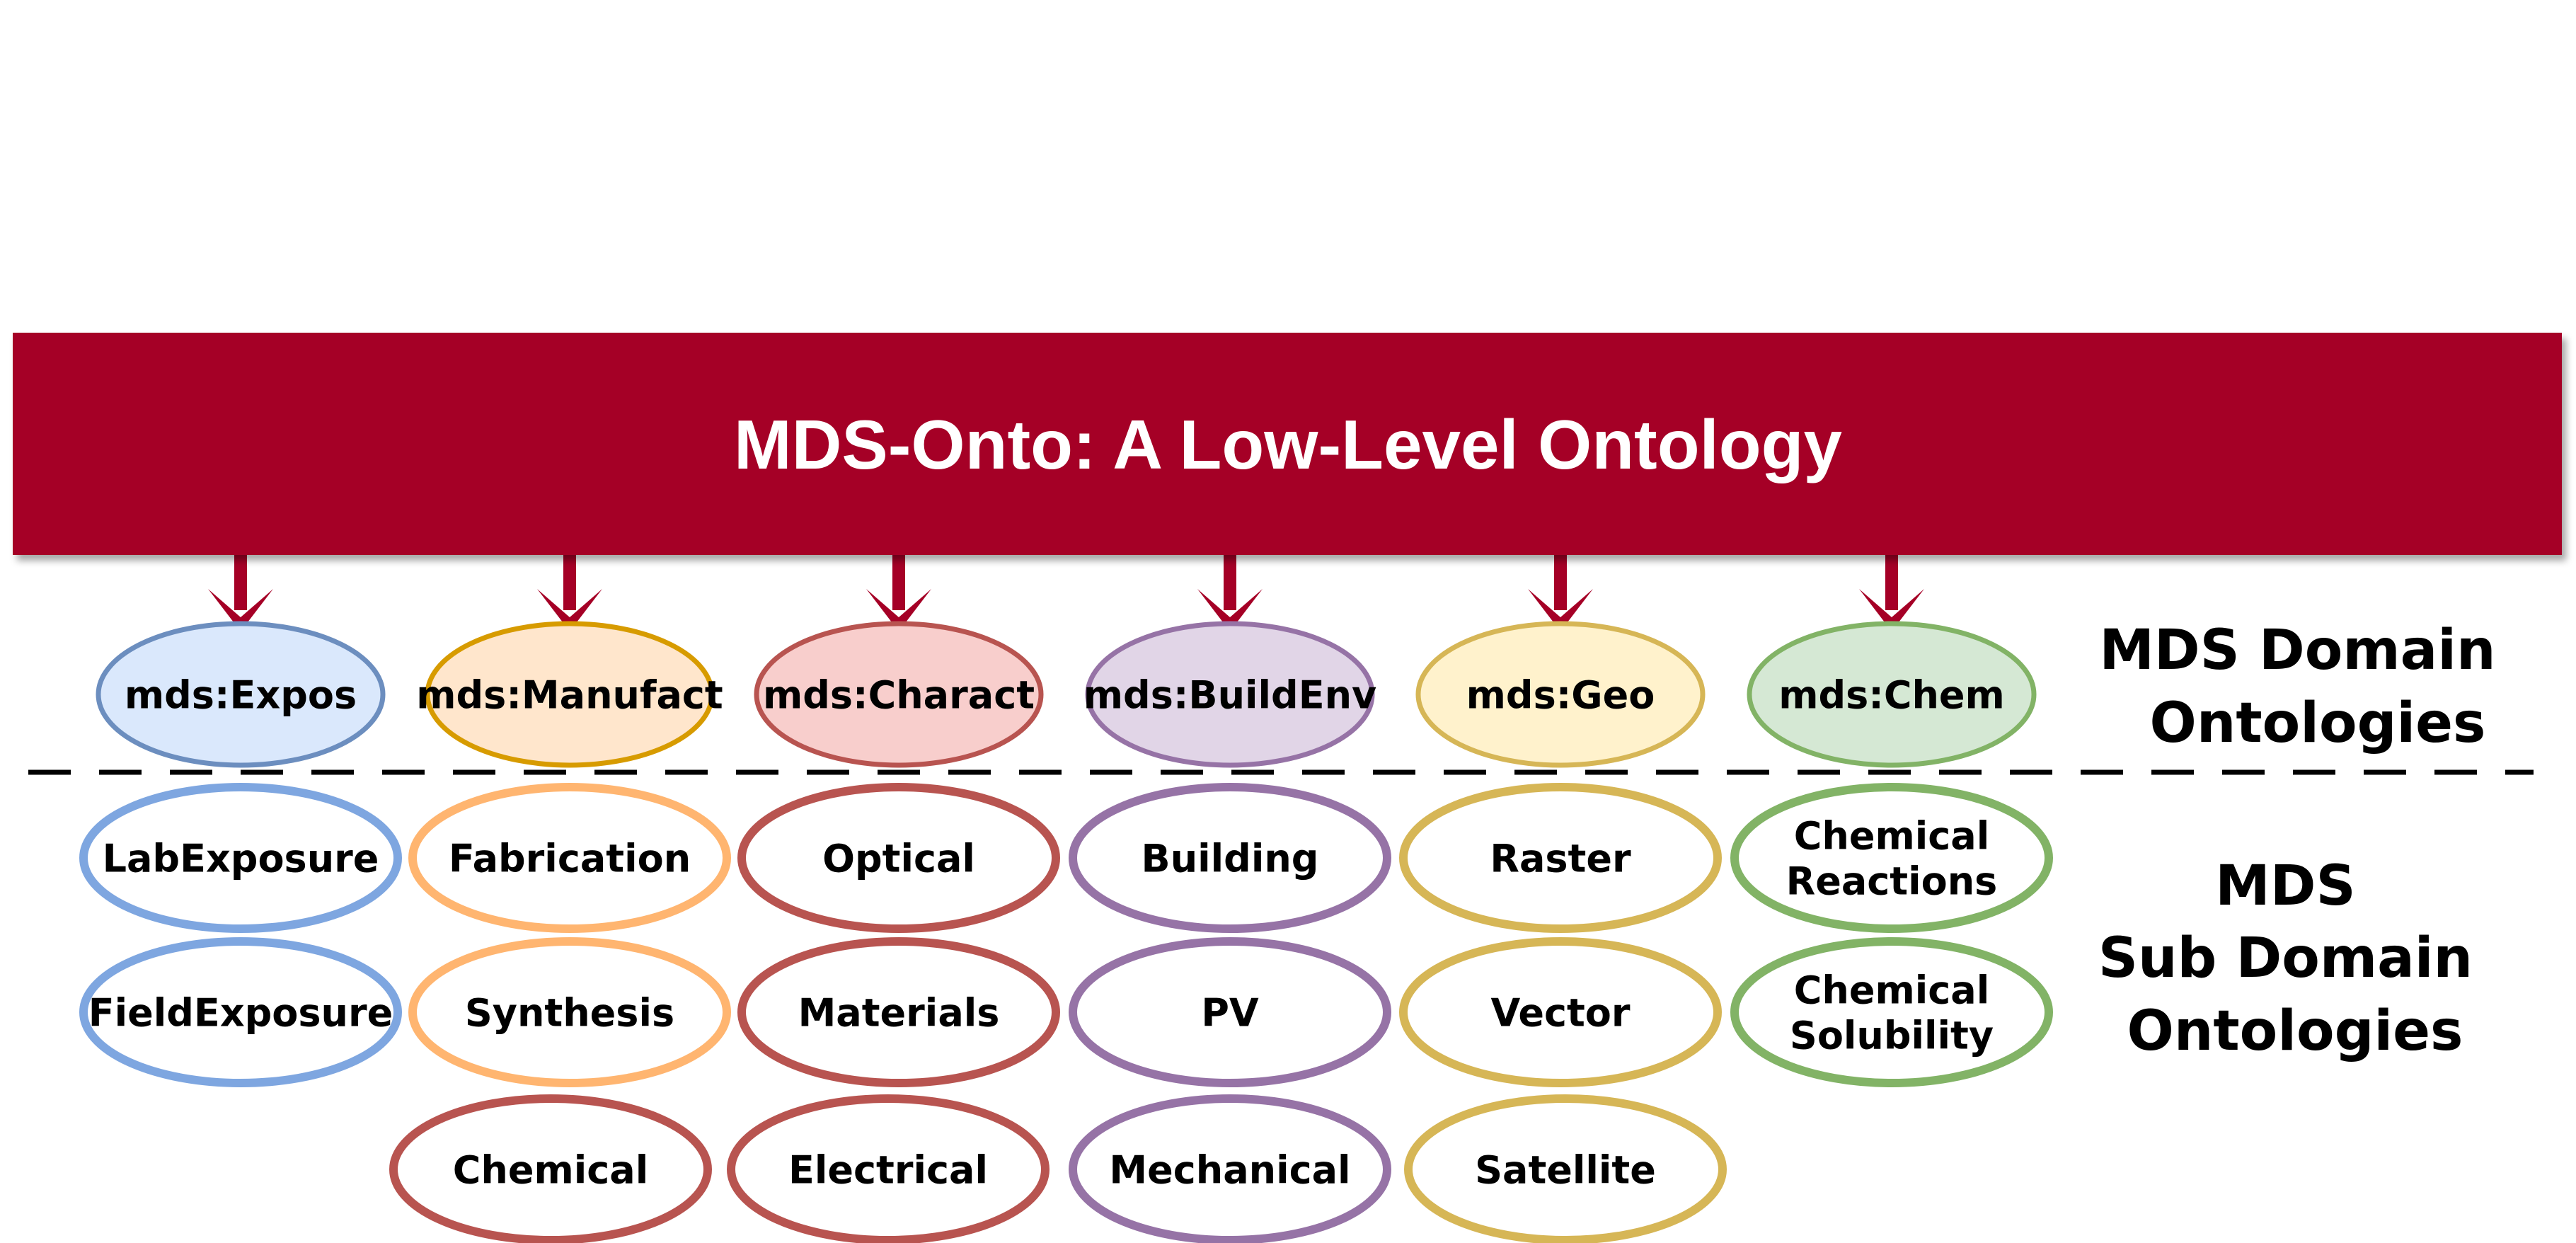 Image resolution: width=2576 pixels, height=1243 pixels. I want to click on subdomain-side-label: MDS Sub Domain Ontologies, so click(2295, 958).